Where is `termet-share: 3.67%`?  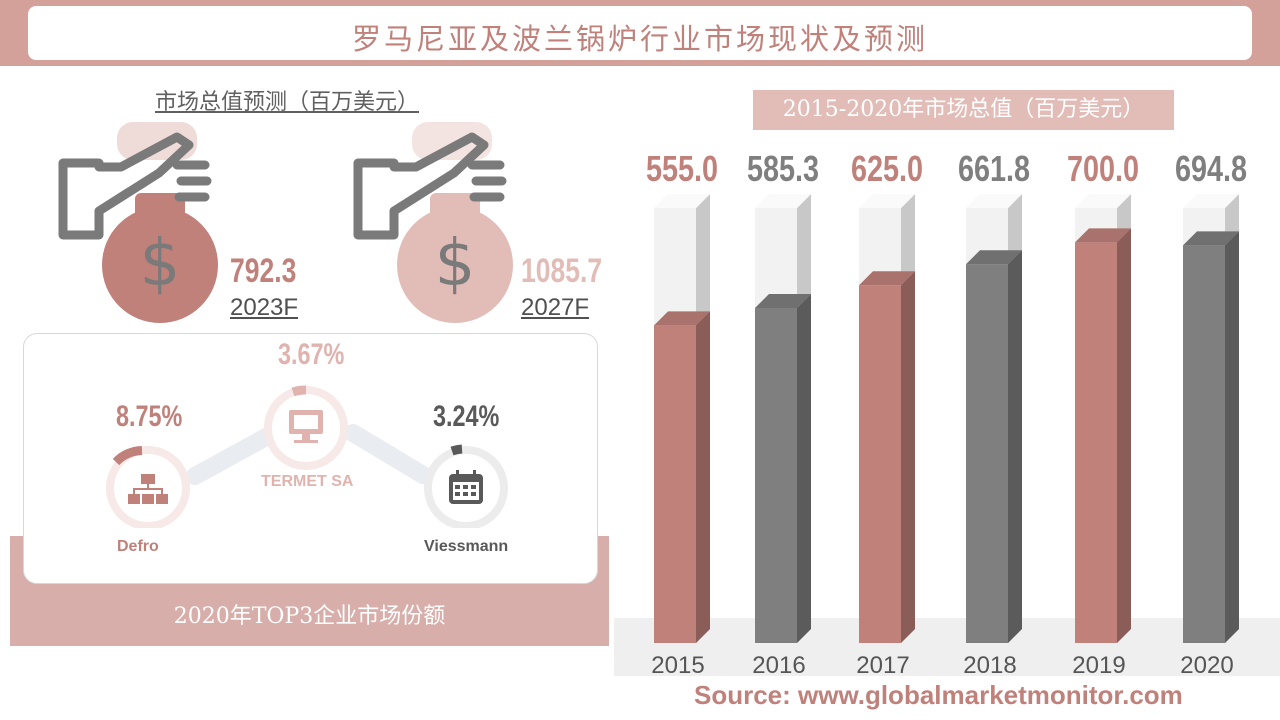
termet-share: 3.67% is located at coordinates (311, 354).